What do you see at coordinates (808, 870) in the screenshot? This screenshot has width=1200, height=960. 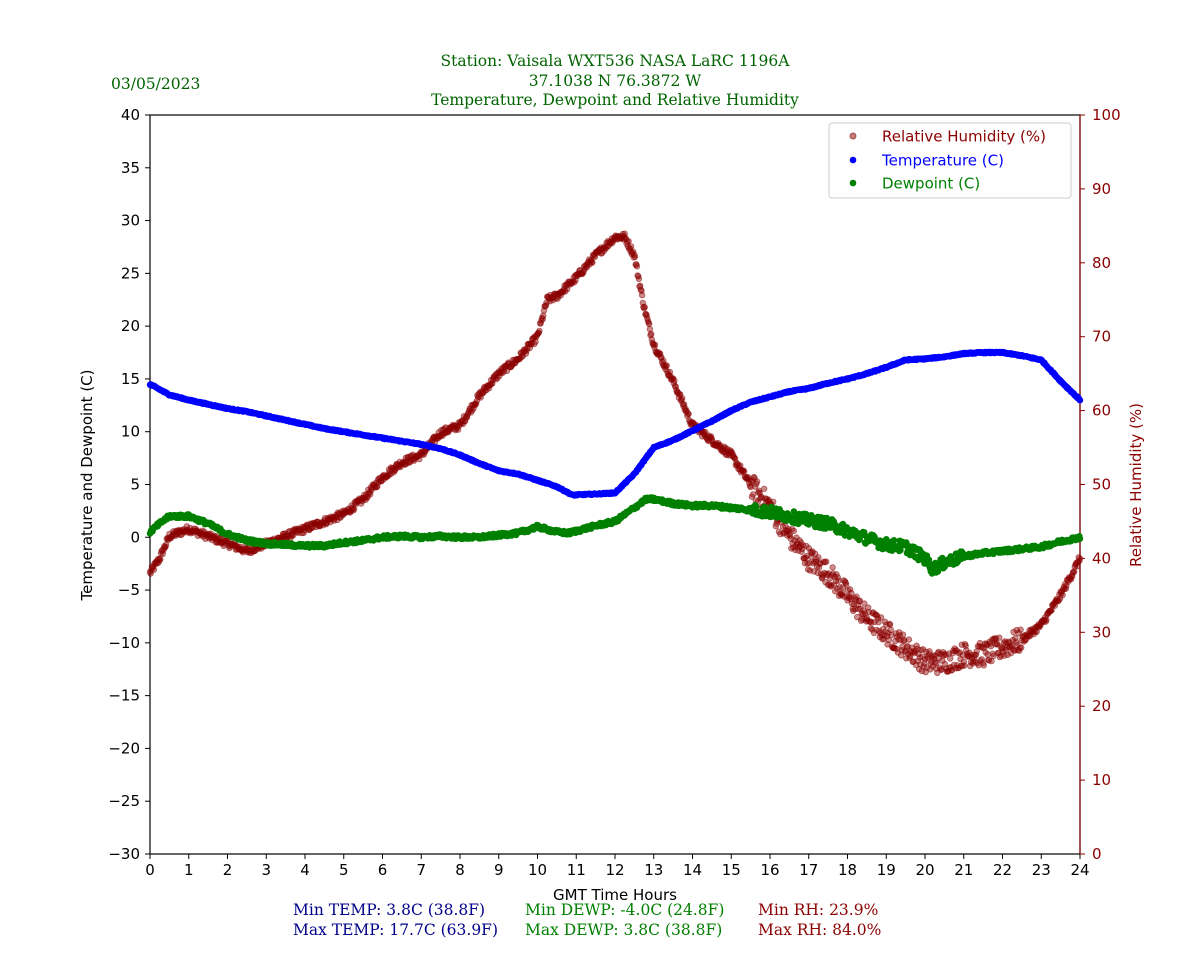 I see `x-tick-label: 17` at bounding box center [808, 870].